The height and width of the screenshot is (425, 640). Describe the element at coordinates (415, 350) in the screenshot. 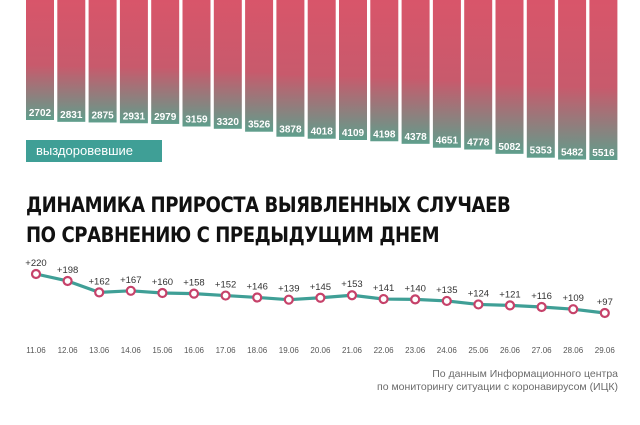

I see `x-tick-label: 23.06` at that location.